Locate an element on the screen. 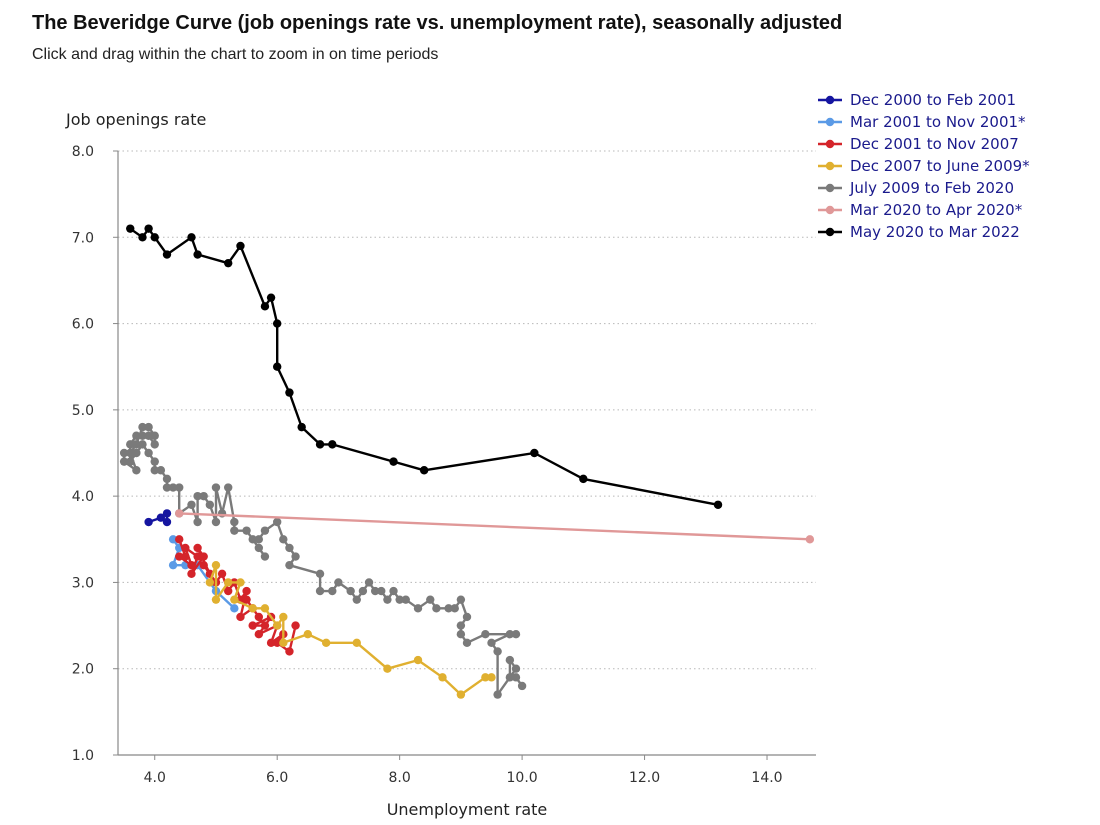  legend-item: Mar 2001 to Nov 2001* is located at coordinates (922, 122).